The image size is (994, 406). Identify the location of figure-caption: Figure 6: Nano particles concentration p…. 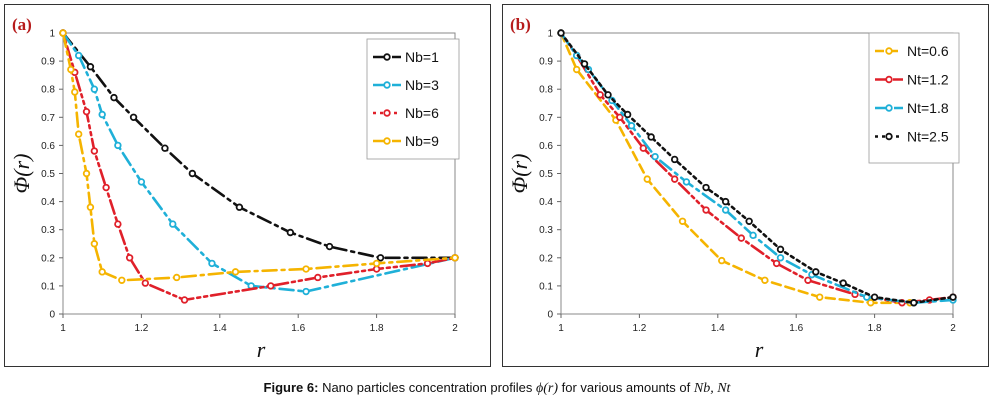
(497, 388).